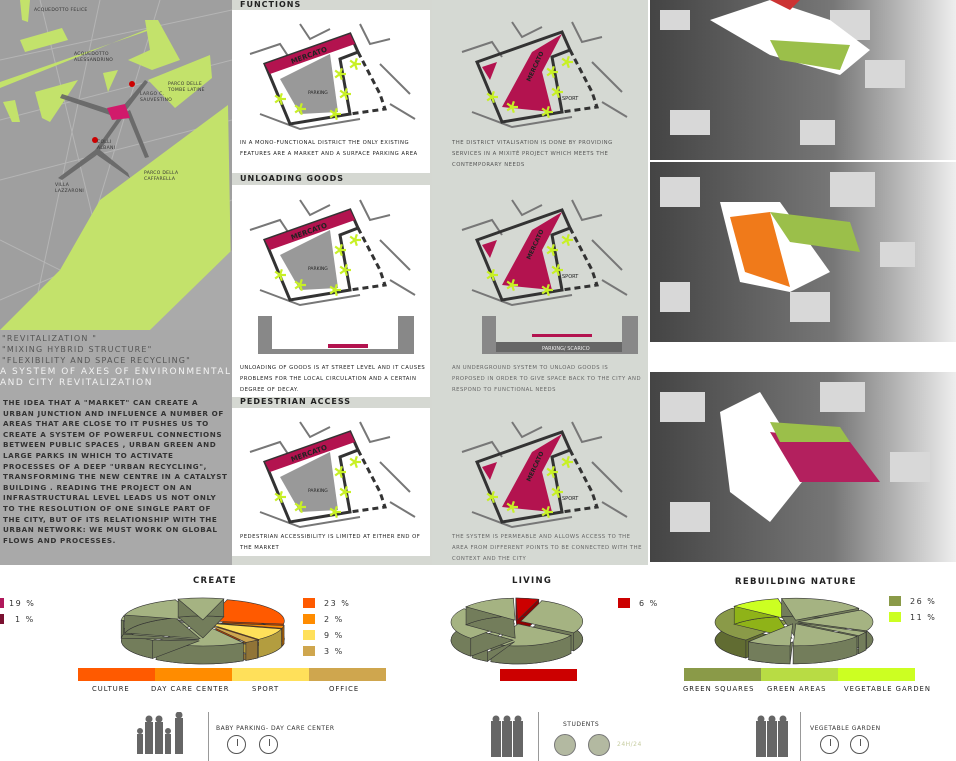  What do you see at coordinates (923, 601) in the screenshot?
I see `legend-label: 26 %` at bounding box center [923, 601].